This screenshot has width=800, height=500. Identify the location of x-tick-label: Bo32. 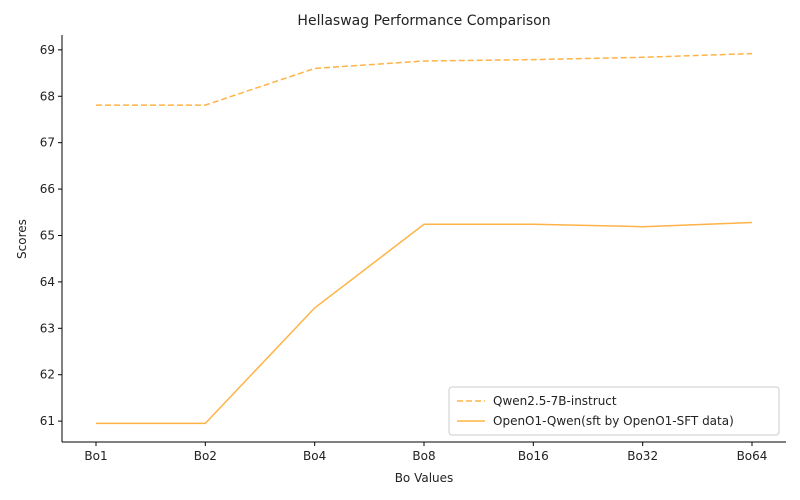
(642, 456).